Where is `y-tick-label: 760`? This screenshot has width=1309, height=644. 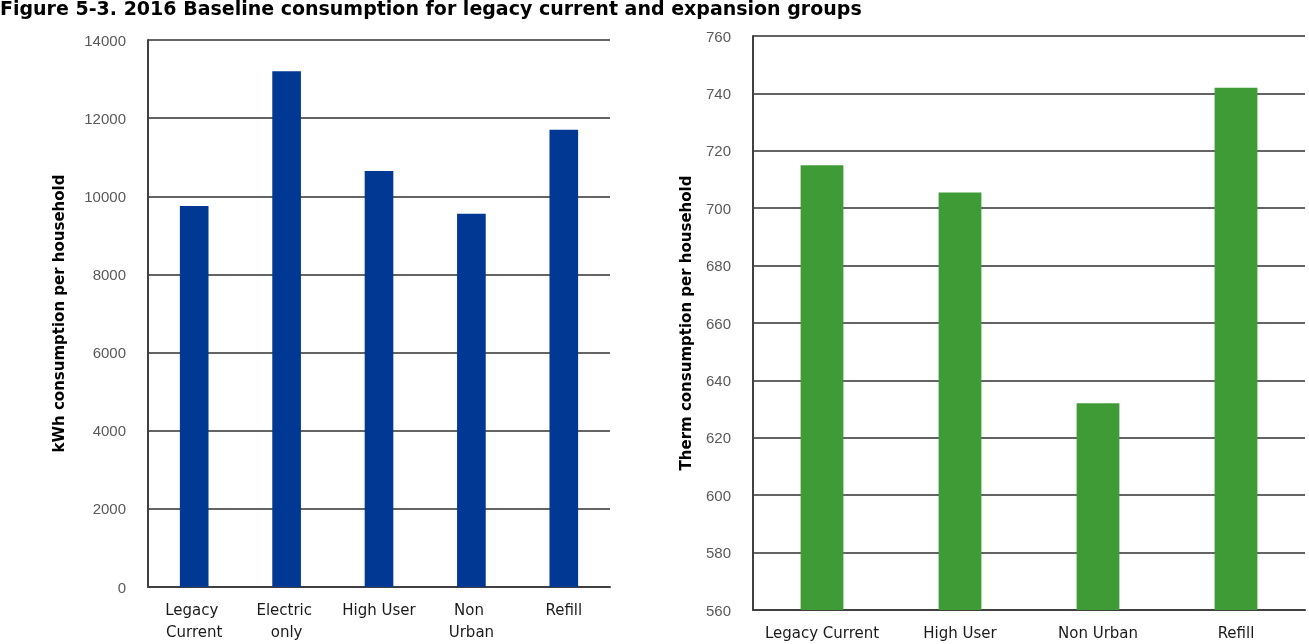
y-tick-label: 760 is located at coordinates (718, 36).